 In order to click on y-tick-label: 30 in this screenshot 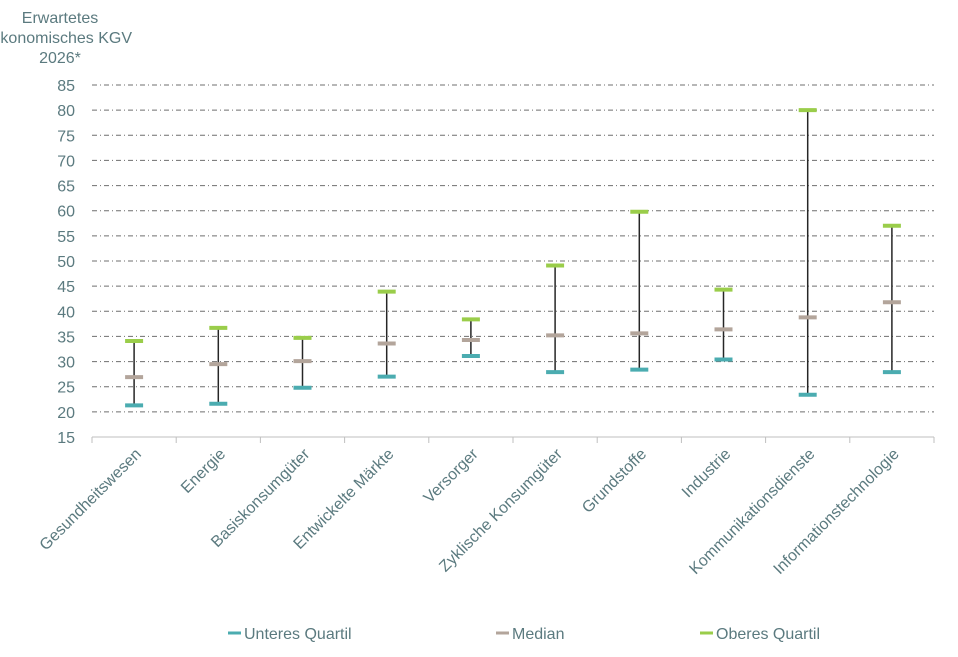, I will do `click(66, 363)`.